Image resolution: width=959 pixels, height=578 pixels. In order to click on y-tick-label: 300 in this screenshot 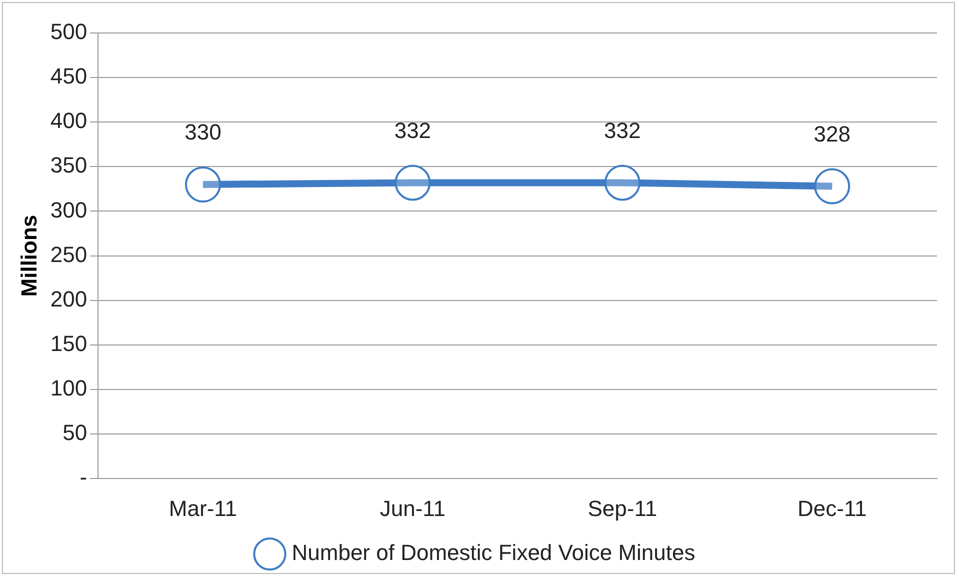, I will do `click(69, 209)`.